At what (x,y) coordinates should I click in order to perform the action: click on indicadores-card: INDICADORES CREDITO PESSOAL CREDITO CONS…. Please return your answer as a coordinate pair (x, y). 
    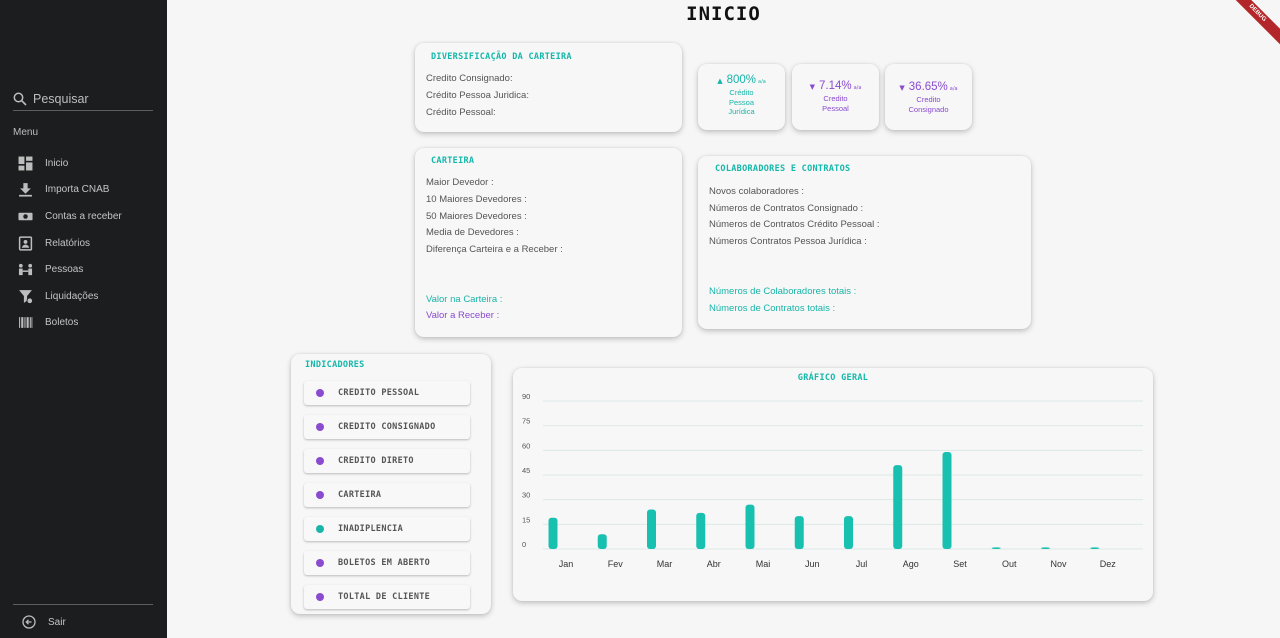
    Looking at the image, I should click on (391, 484).